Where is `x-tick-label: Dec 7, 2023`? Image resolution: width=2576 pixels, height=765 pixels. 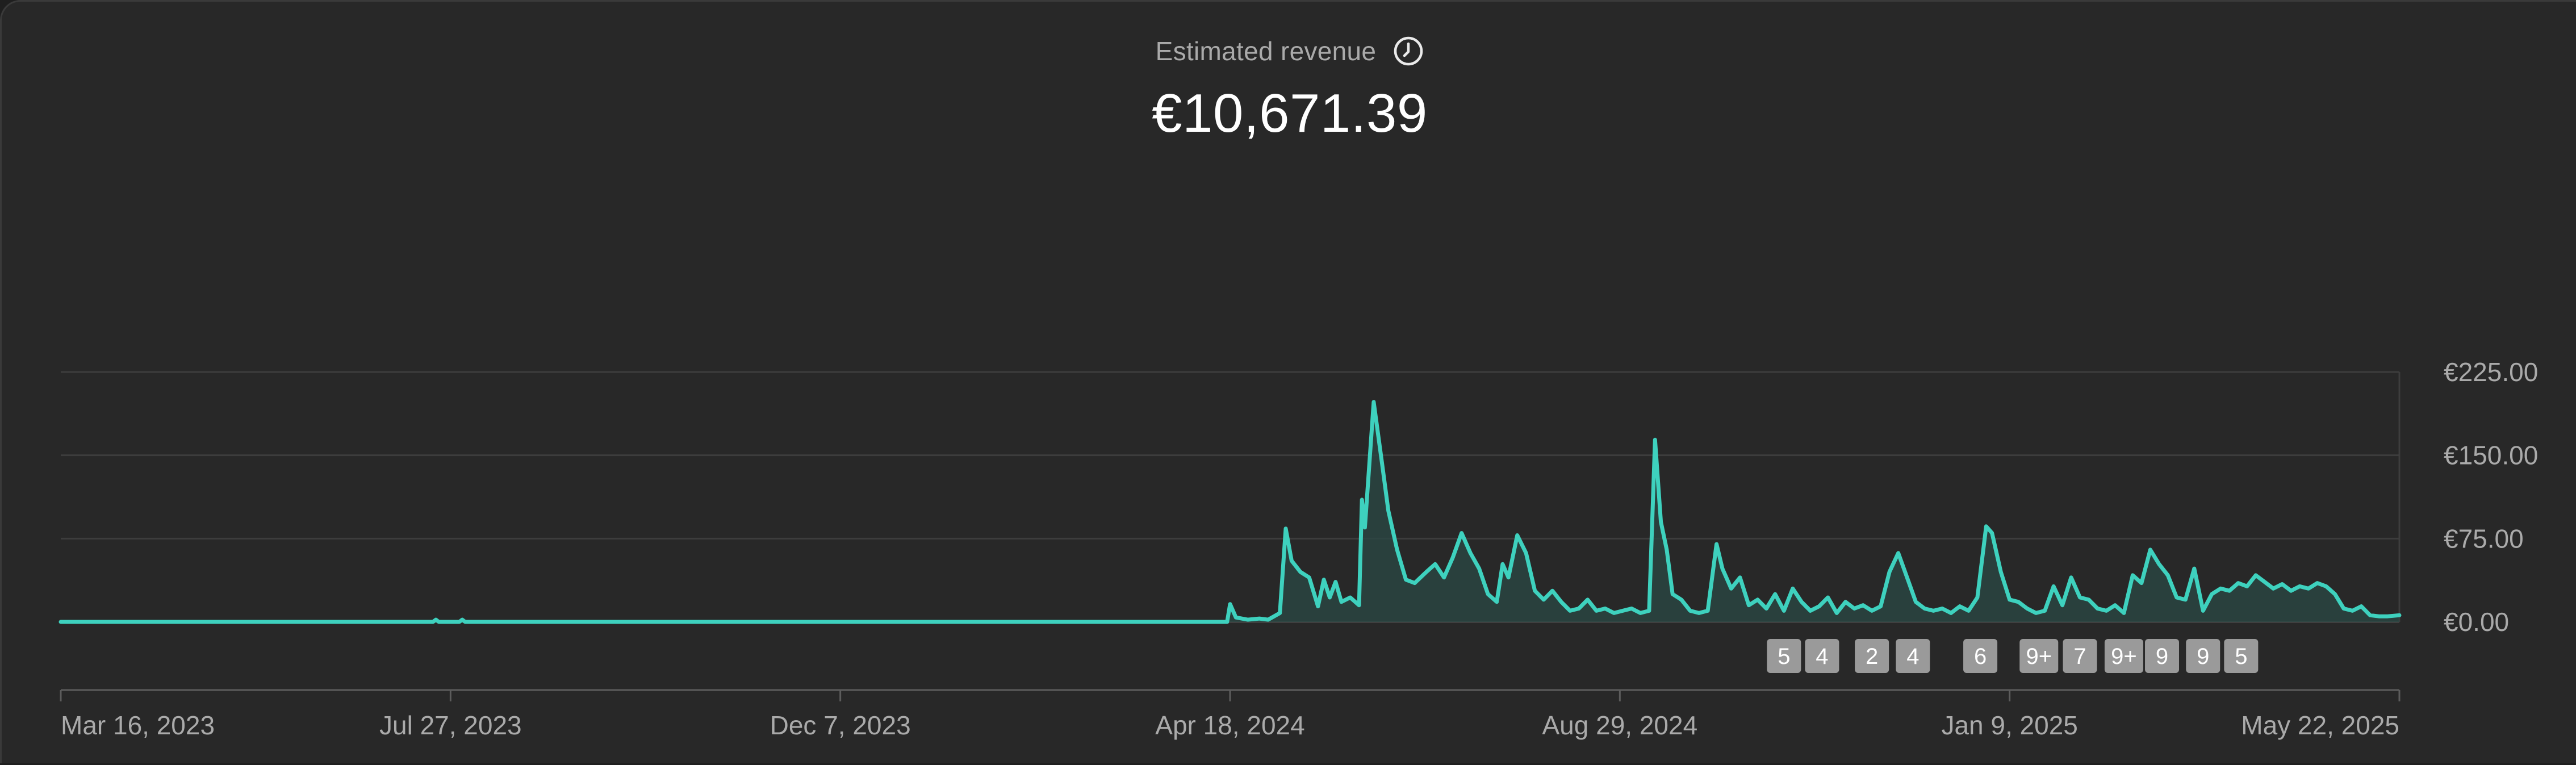
x-tick-label: Dec 7, 2023 is located at coordinates (840, 725).